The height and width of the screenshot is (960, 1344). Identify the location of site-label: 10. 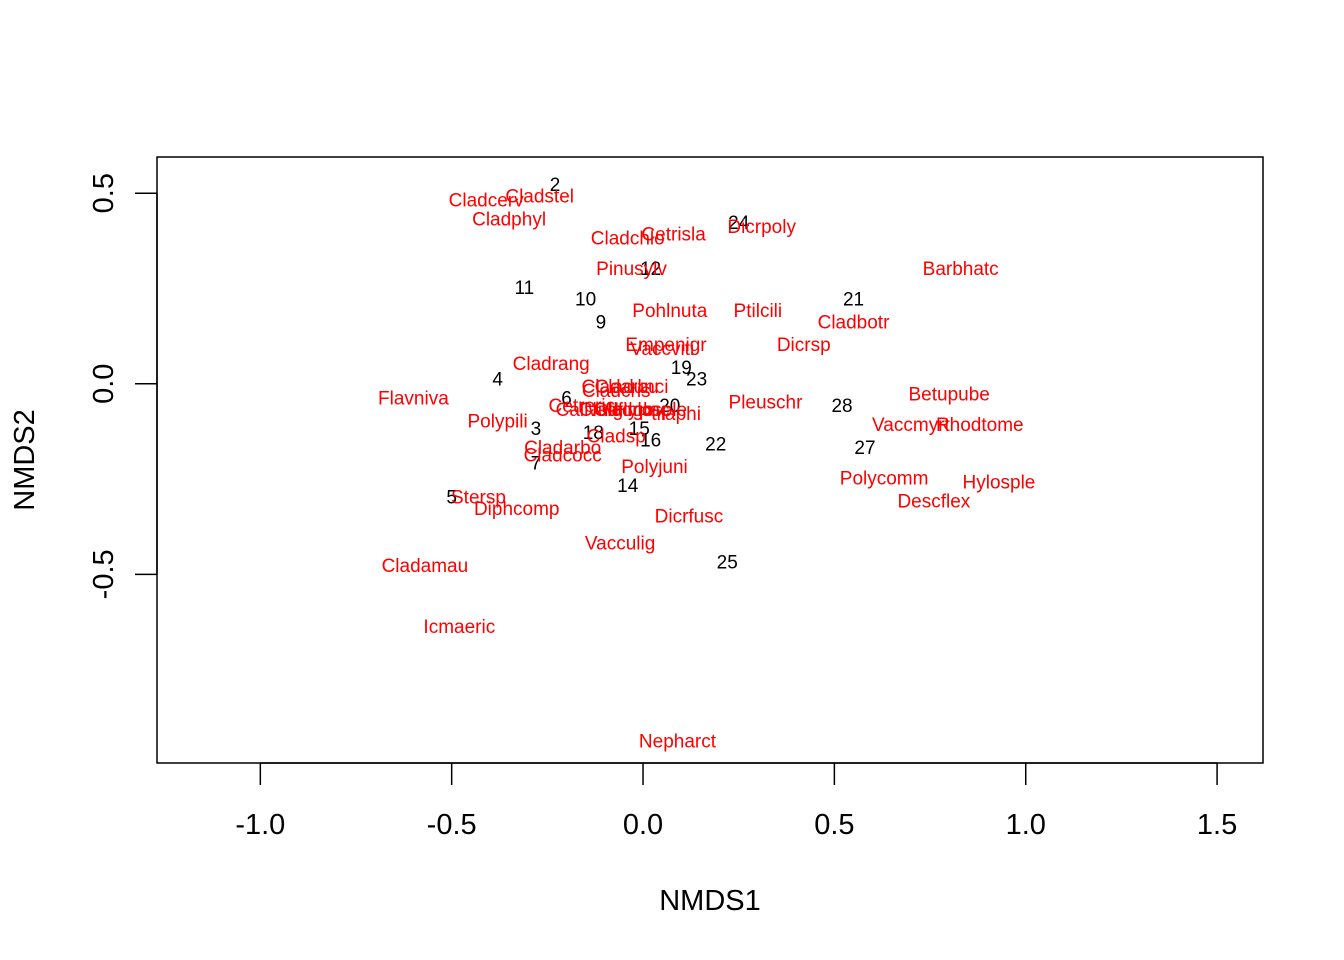
(585, 299).